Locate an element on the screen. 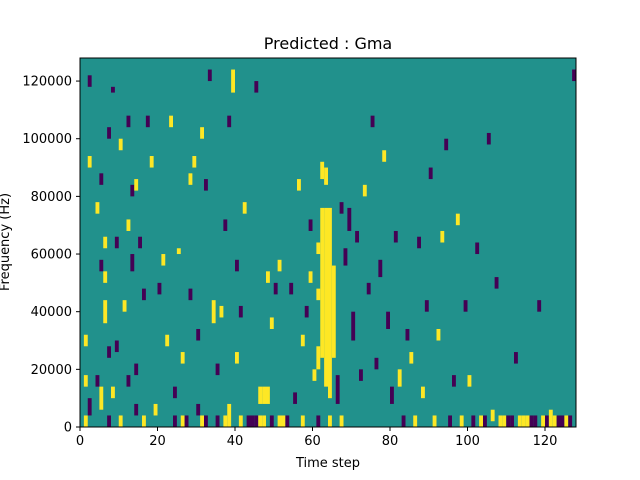 The image size is (640, 480). y-tick-label: 40000 is located at coordinates (51, 312).